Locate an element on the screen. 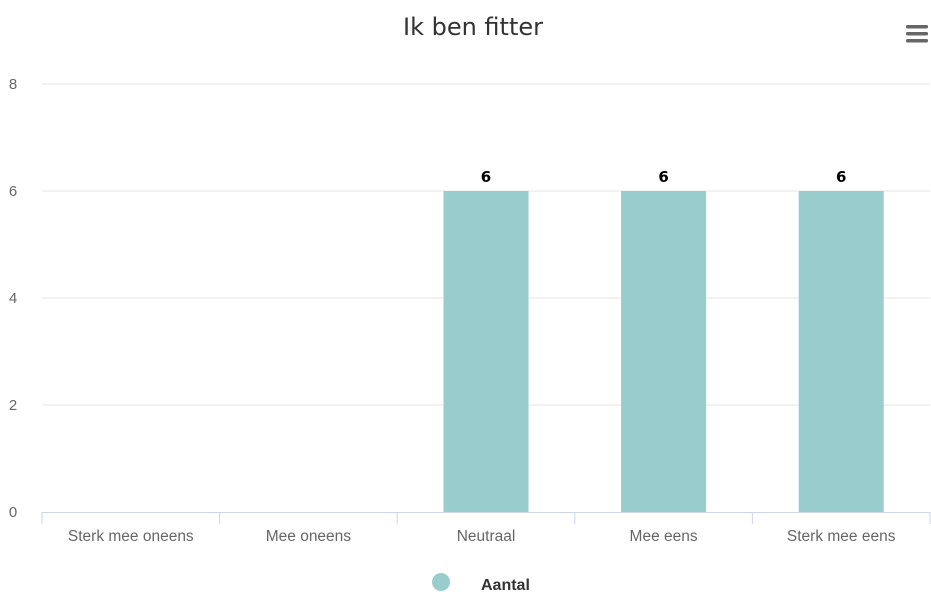 The width and height of the screenshot is (931, 595). data-labels: 6 6 6 is located at coordinates (664, 177).